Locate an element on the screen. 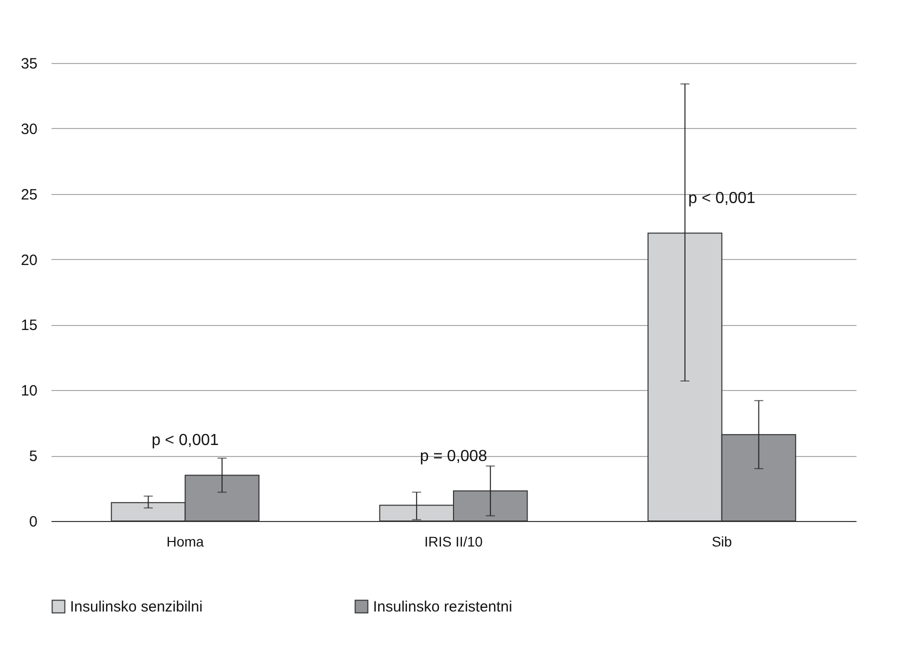  y-tick-label: 35 is located at coordinates (29, 64).